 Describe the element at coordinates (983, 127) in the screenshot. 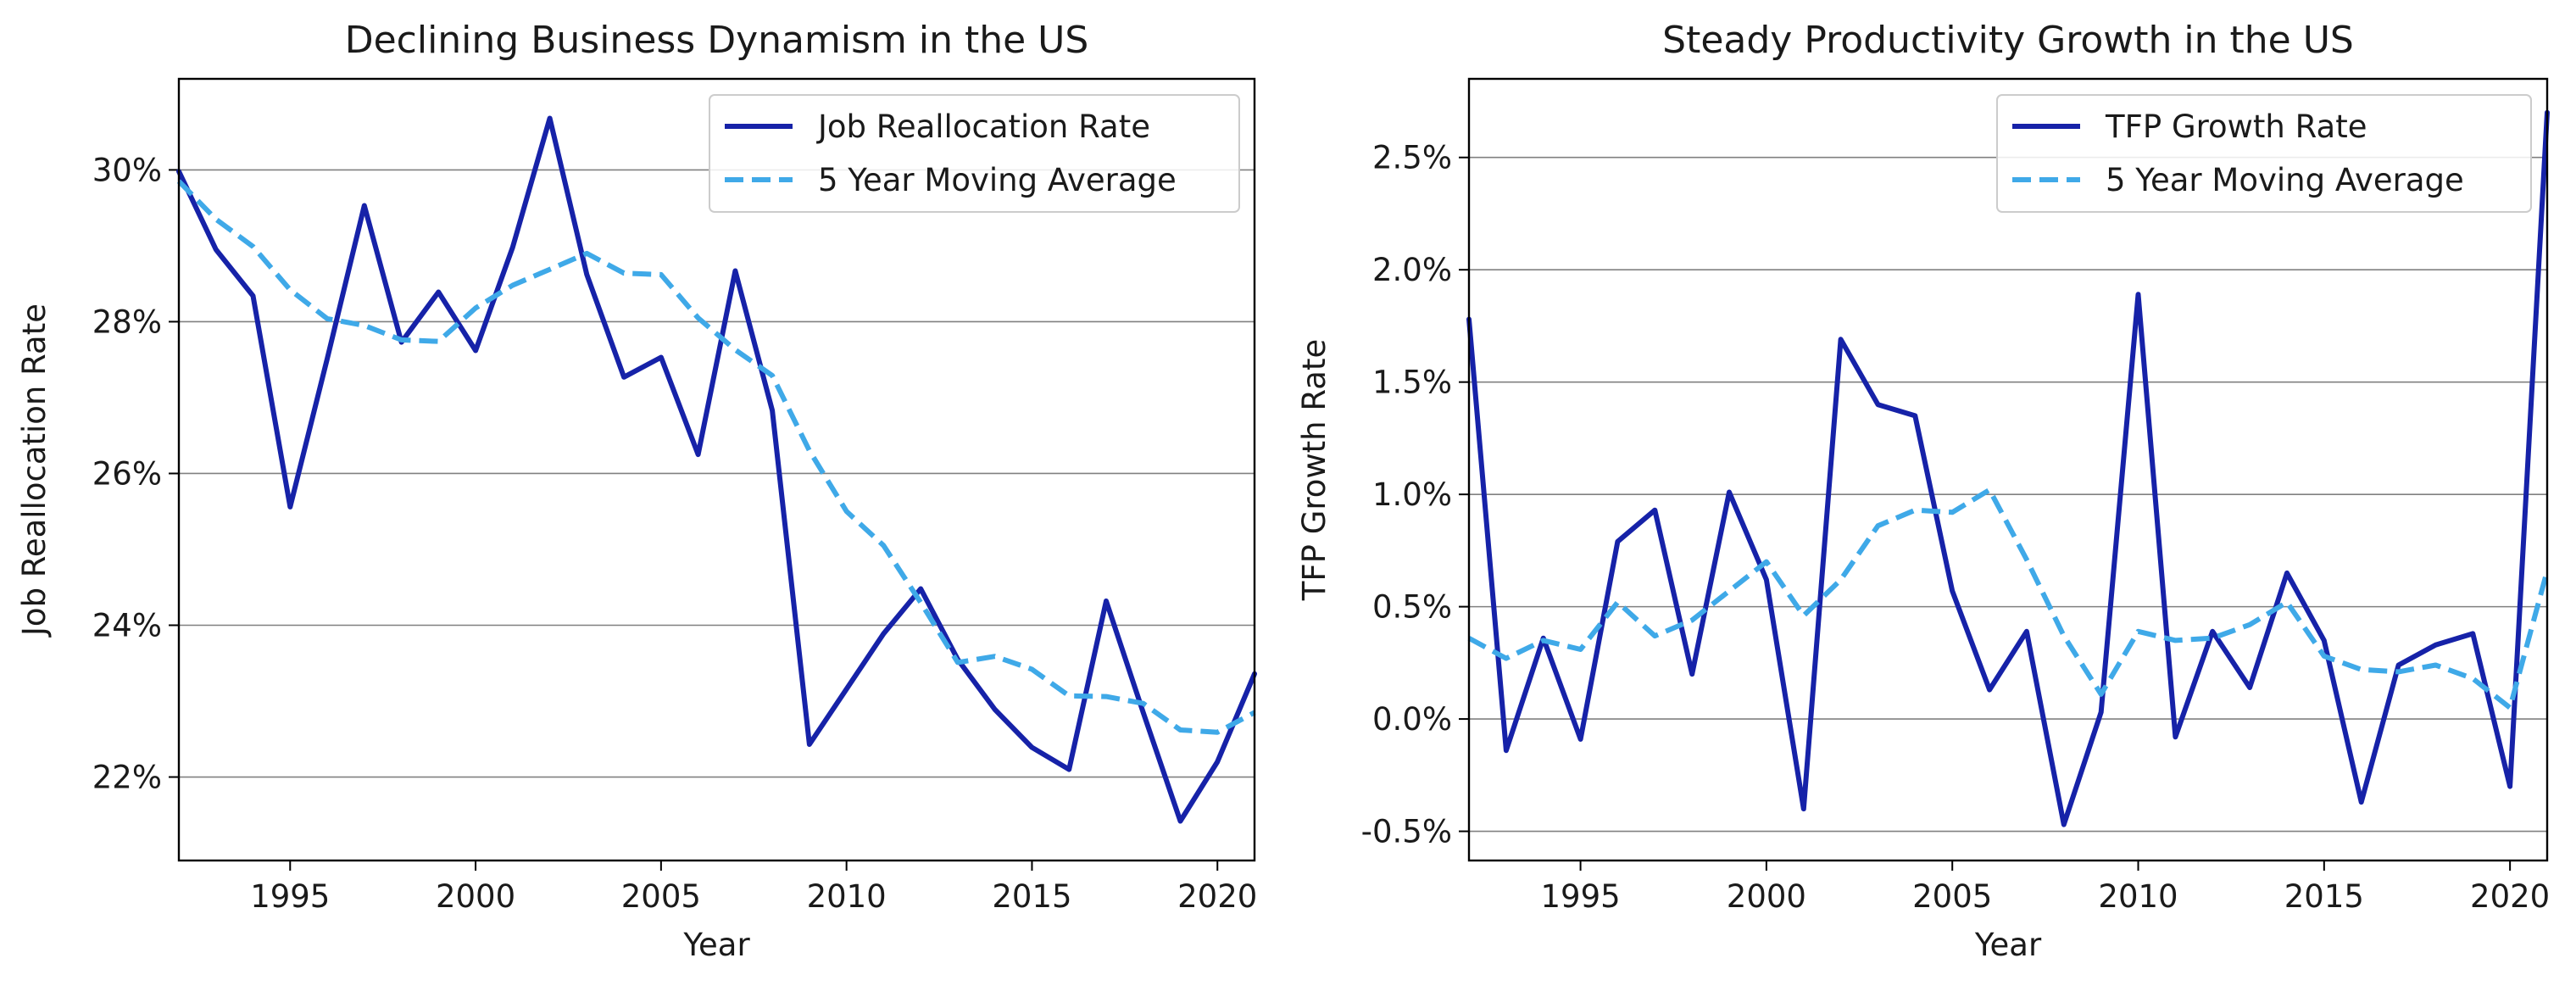

I see `legend-label: Job Reallocation Rate` at that location.